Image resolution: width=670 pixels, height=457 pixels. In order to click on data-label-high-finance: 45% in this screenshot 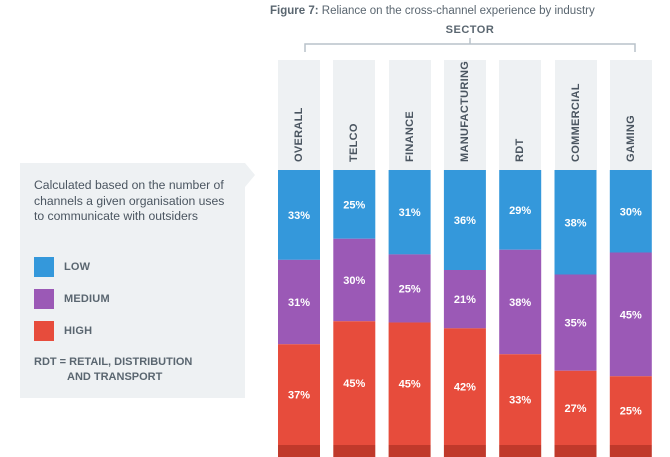, I will do `click(410, 385)`.